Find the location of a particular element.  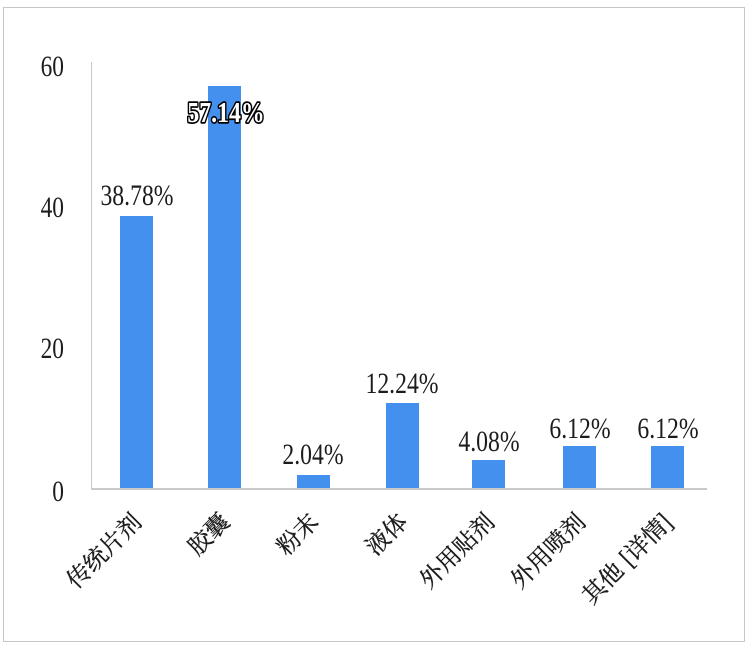

svg-text: 57.14% is located at coordinates (225, 112).